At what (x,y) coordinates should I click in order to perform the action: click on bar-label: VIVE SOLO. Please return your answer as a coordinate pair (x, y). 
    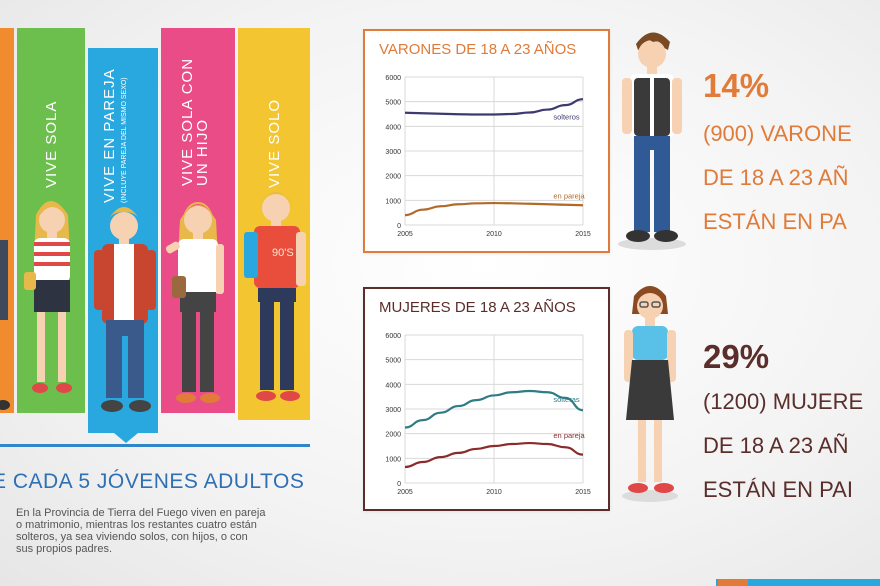
    Looking at the image, I should click on (274, 143).